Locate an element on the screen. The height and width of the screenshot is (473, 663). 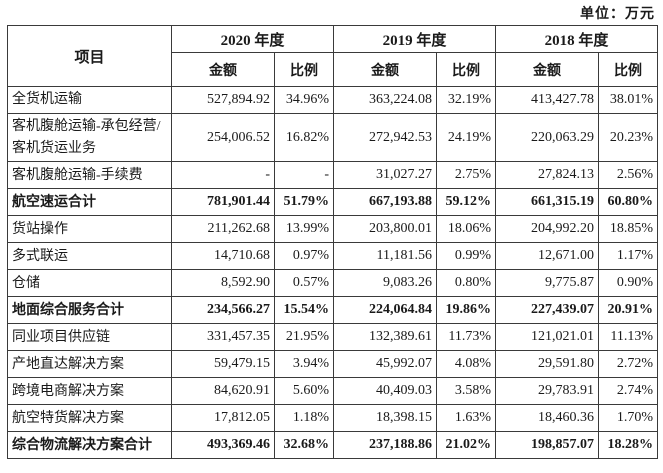
ratio-2020: 0.97% is located at coordinates (304, 256).